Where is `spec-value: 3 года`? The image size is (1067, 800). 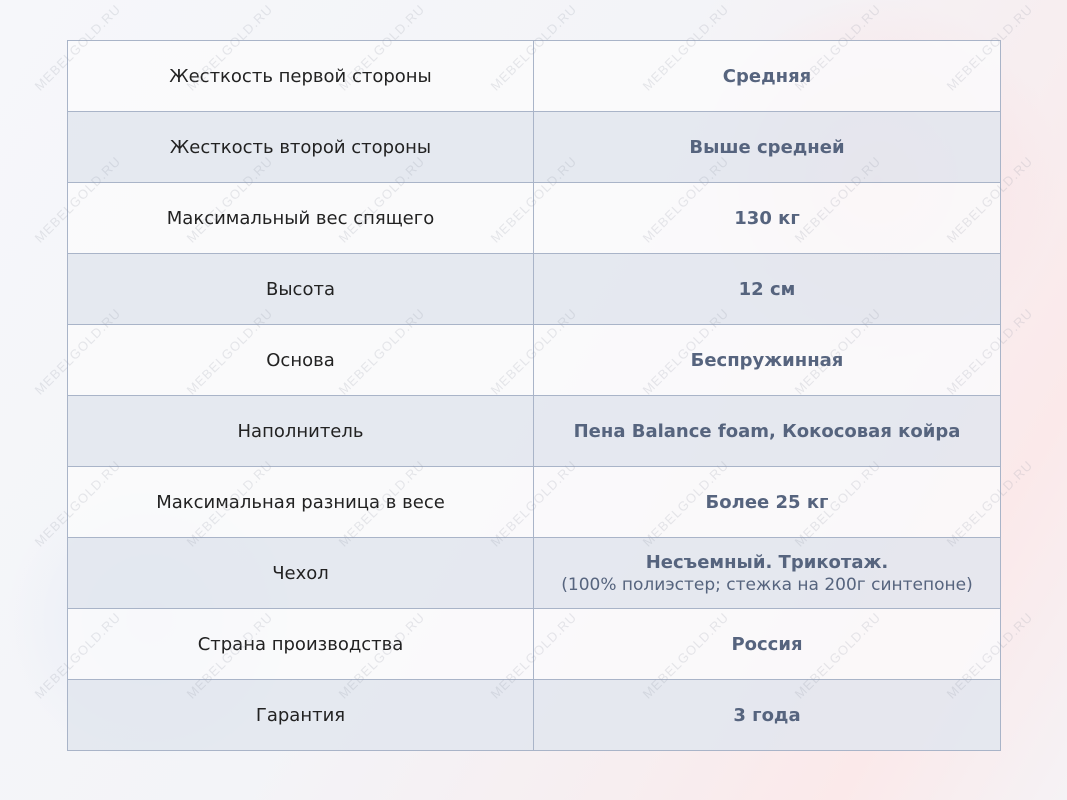
spec-value: 3 года is located at coordinates (767, 715).